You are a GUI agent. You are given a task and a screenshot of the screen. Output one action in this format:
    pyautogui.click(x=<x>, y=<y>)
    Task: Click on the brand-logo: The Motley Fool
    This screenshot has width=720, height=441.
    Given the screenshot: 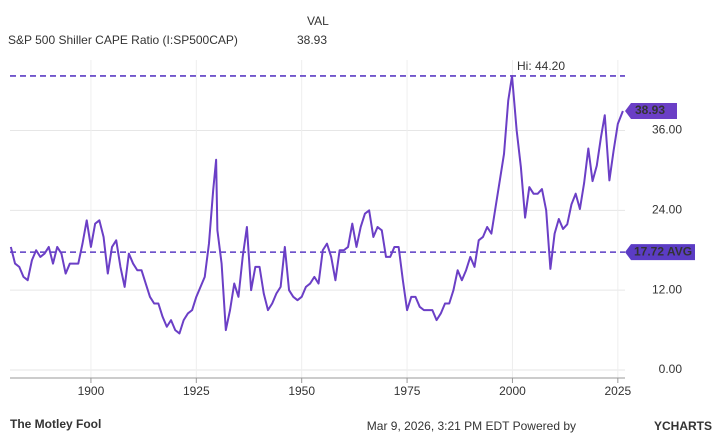 What is the action you would take?
    pyautogui.click(x=55, y=424)
    